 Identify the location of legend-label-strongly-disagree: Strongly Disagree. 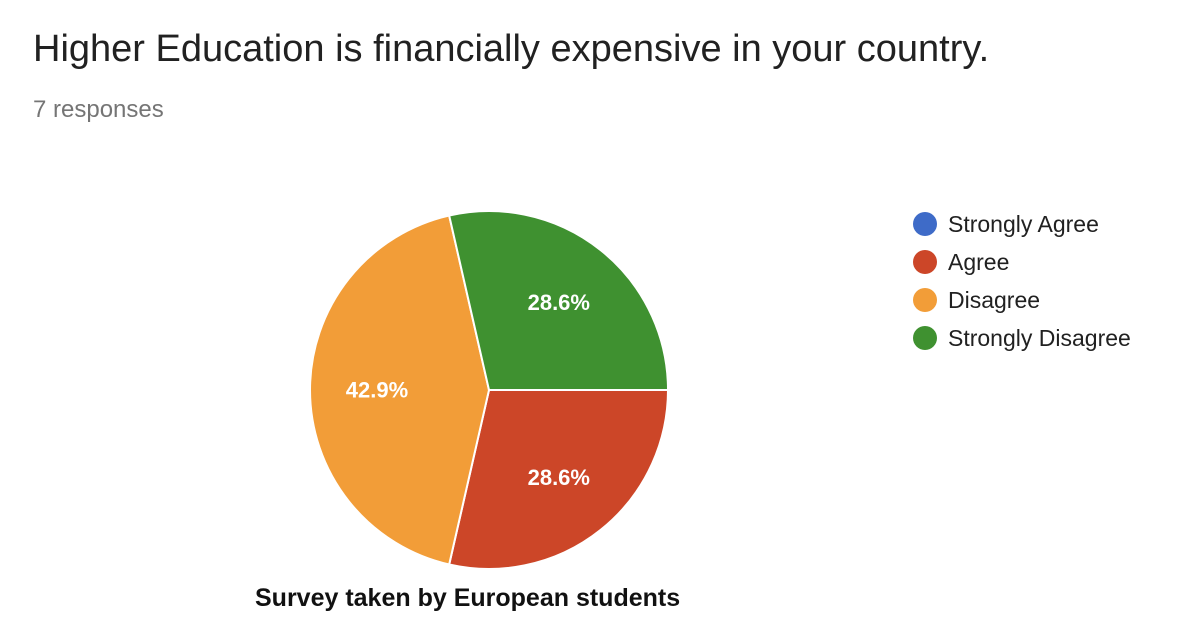
(1039, 337).